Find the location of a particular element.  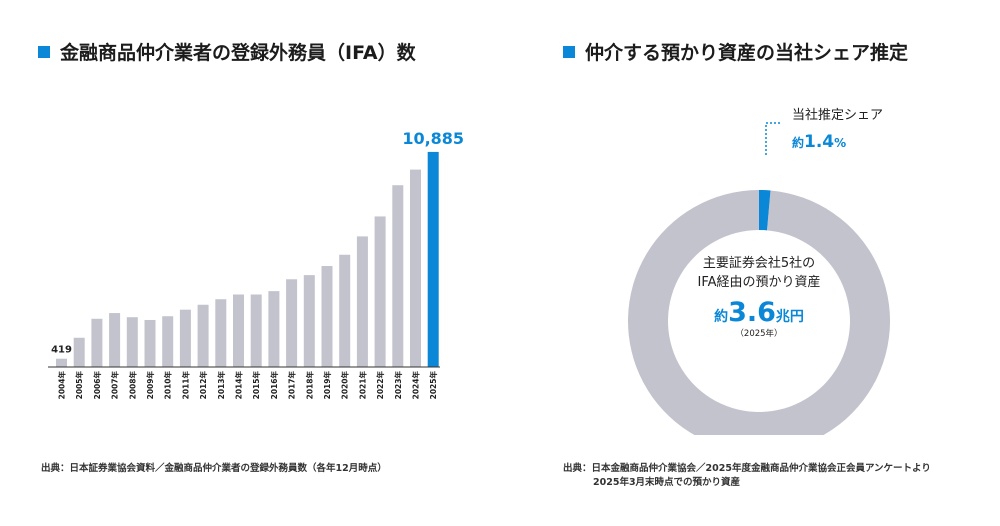

bar-2008年 is located at coordinates (132, 342).